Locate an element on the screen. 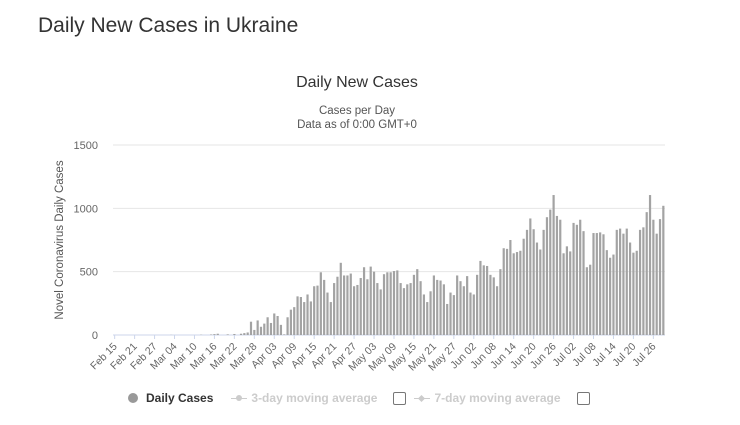  checkbox-3day-average is located at coordinates (400, 398).